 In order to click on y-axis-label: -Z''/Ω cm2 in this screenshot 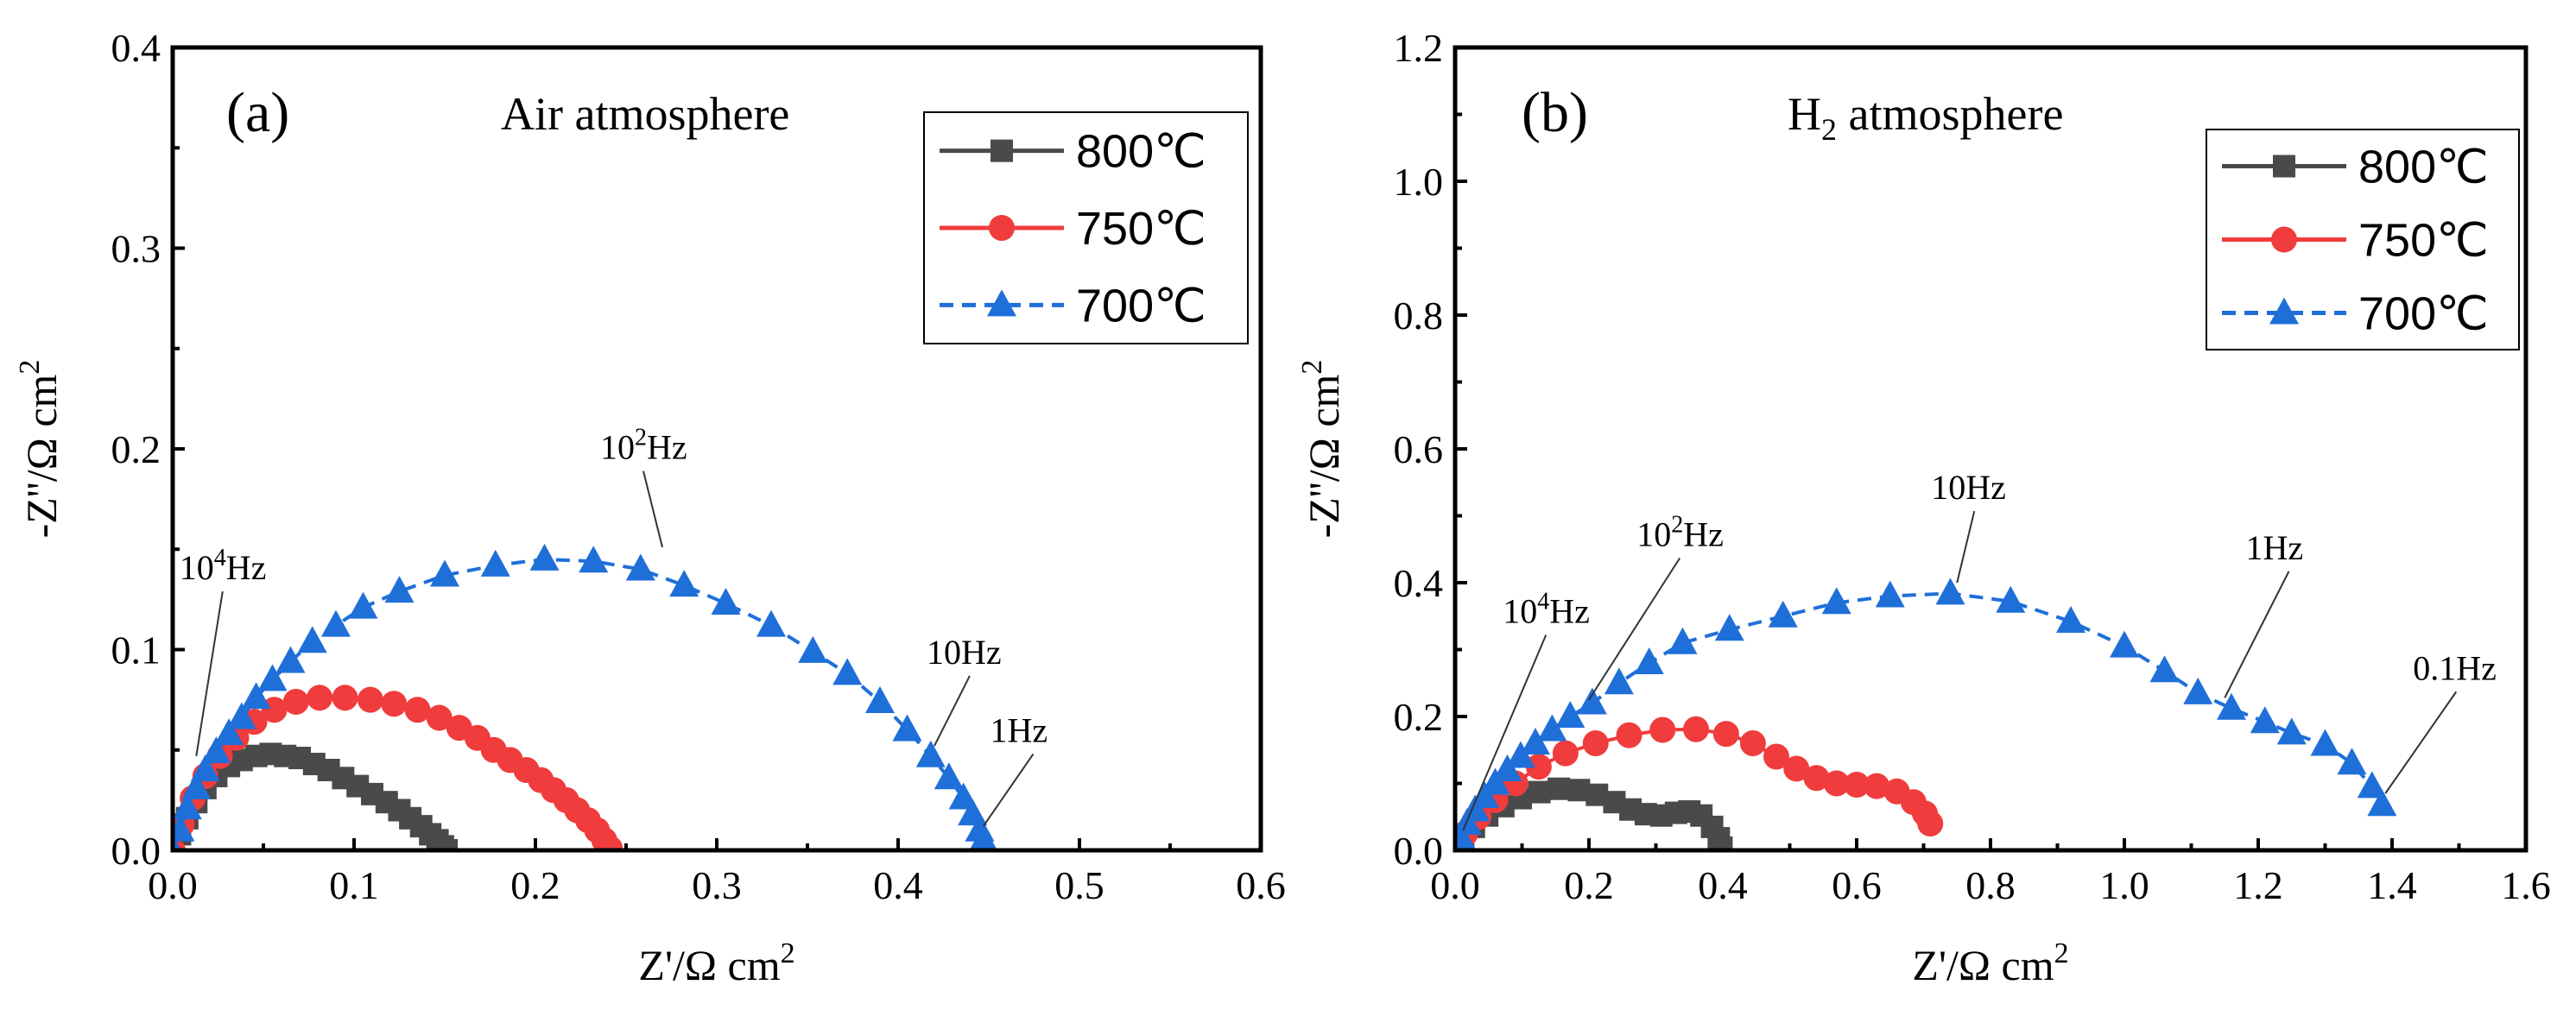, I will do `click(40, 449)`.